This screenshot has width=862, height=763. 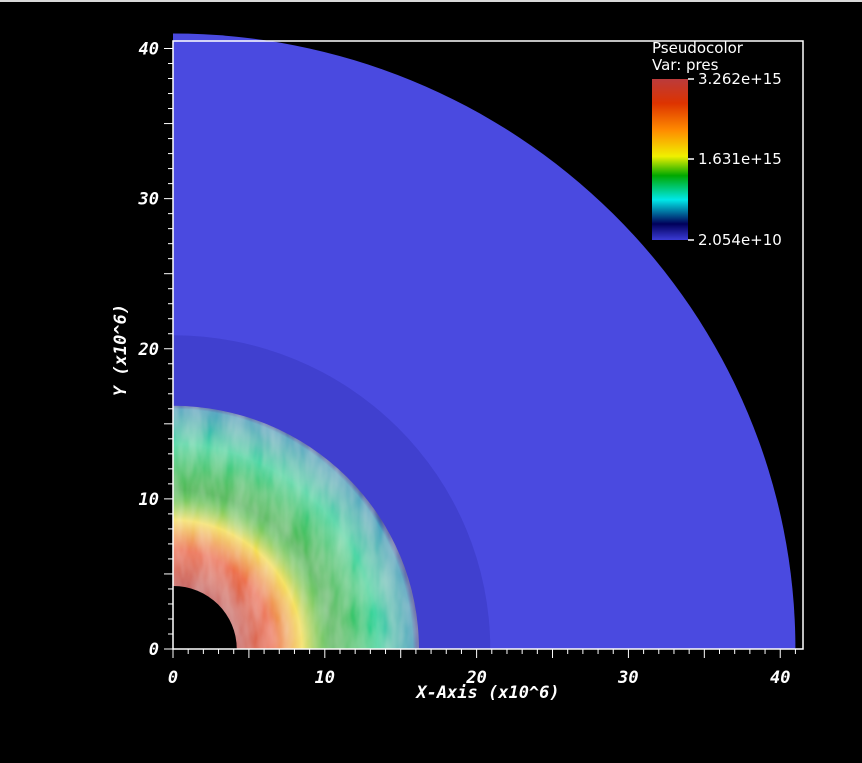 I want to click on x-tick-label: 10, so click(x=325, y=678).